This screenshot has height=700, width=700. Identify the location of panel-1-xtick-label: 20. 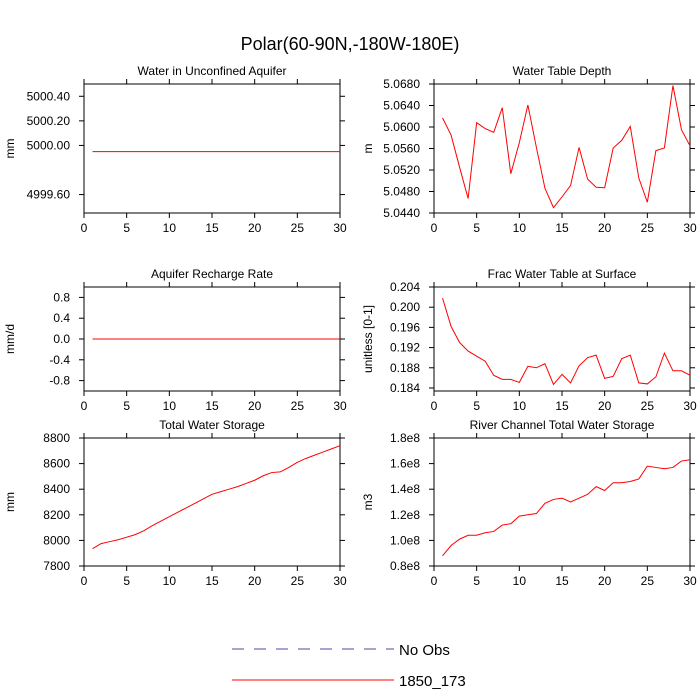
(255, 228).